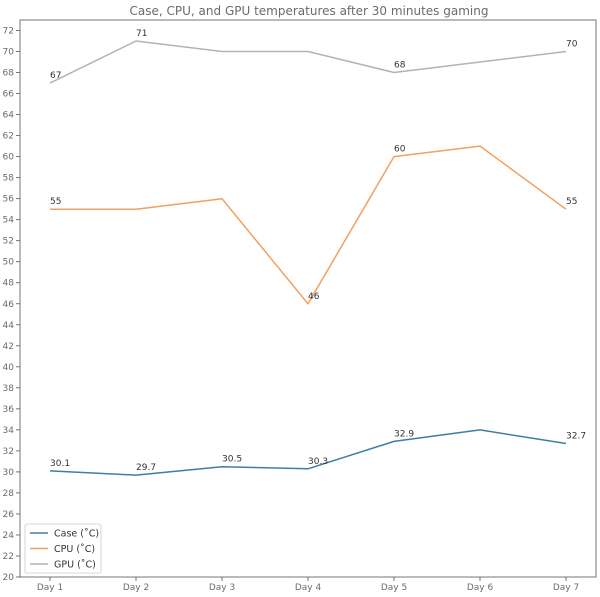  Describe the element at coordinates (75, 565) in the screenshot. I see `legend-label: GPU (˚C)` at that location.